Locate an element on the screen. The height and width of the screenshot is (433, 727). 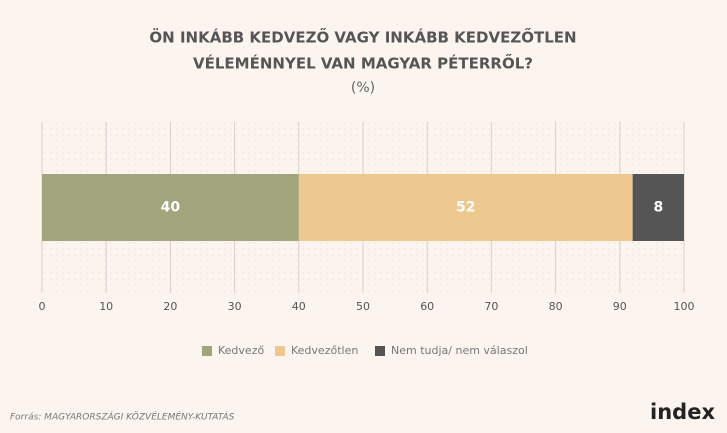
x-tick-label: 20 is located at coordinates (170, 306).